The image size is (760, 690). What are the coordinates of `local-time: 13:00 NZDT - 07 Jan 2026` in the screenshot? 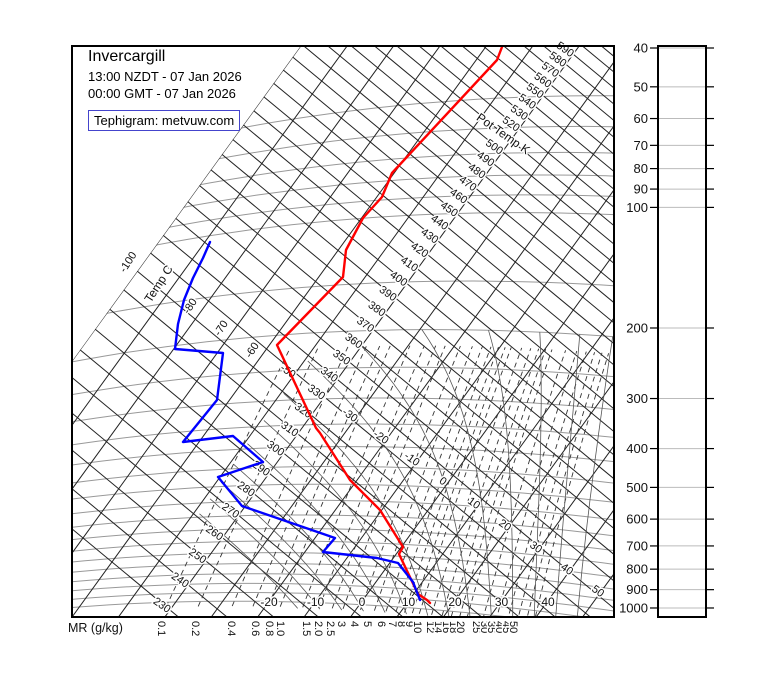 It's located at (165, 76).